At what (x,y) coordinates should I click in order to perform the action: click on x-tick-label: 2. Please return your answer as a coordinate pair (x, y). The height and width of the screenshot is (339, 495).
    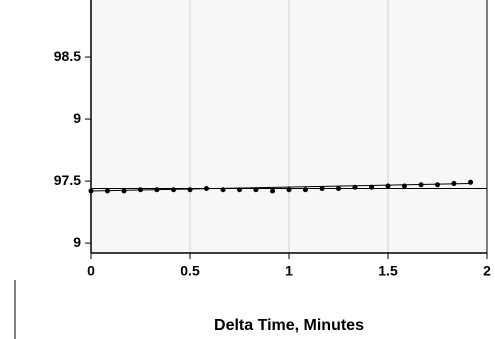
    Looking at the image, I should click on (487, 271).